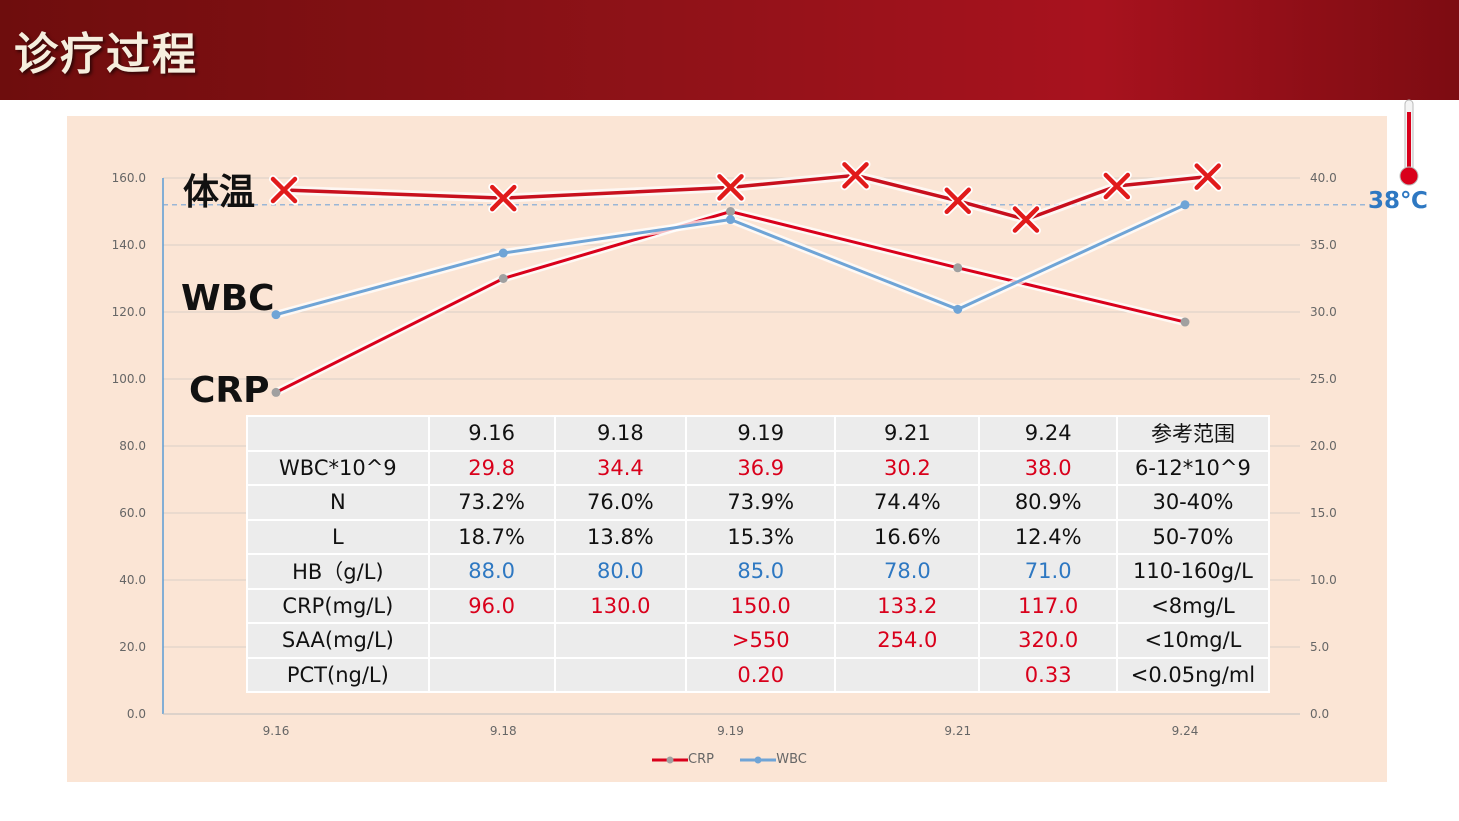  I want to click on x-tick-label: 9.24, so click(1185, 731).